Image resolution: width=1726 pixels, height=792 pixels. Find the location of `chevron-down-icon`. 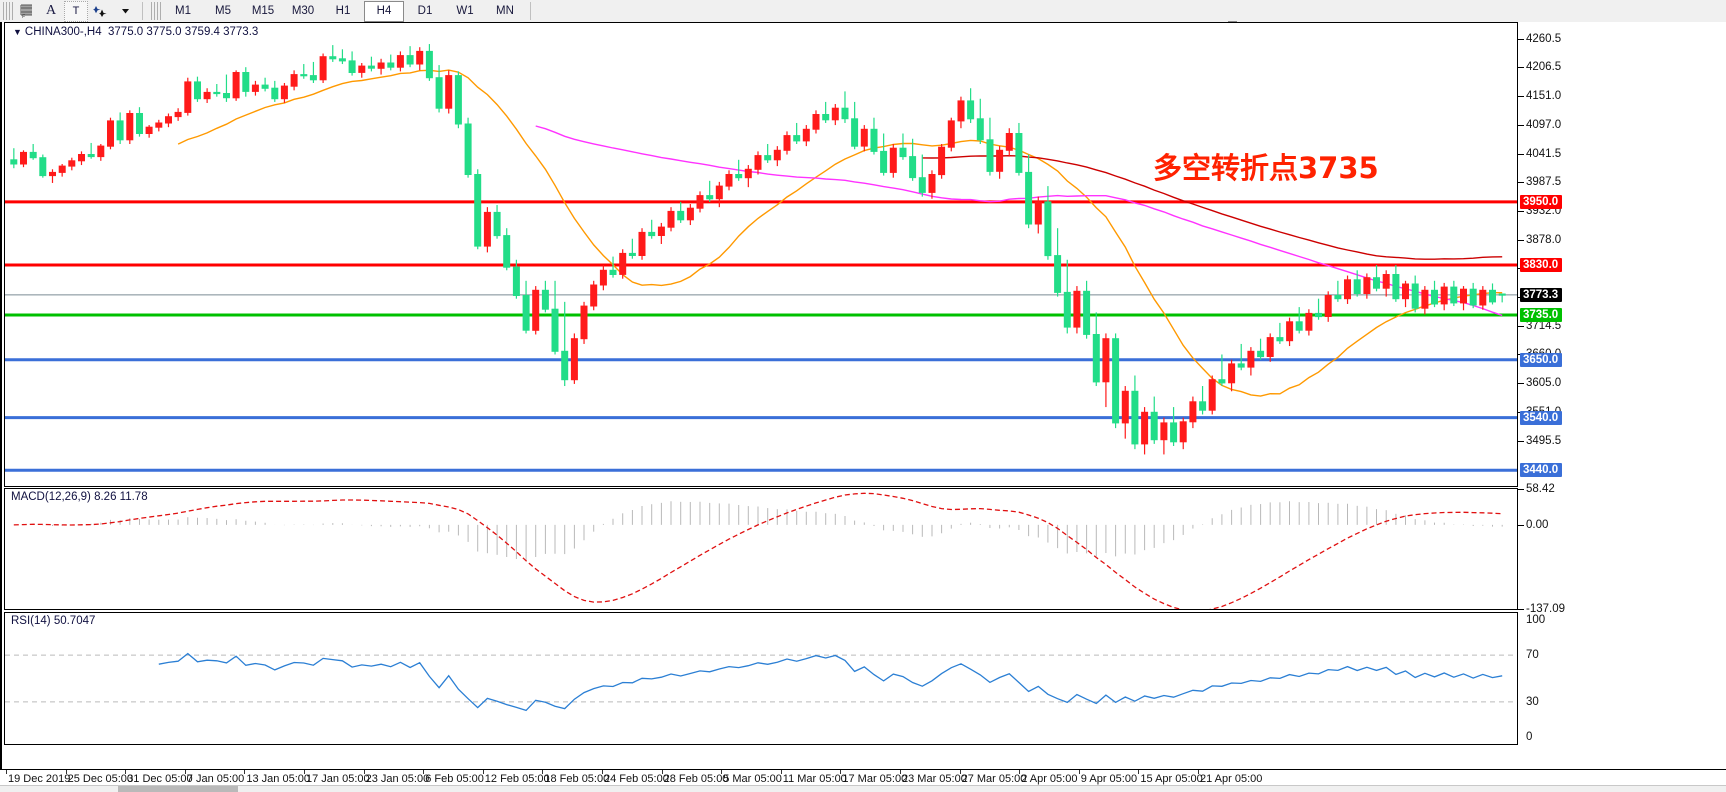

chevron-down-icon is located at coordinates (125, 11).